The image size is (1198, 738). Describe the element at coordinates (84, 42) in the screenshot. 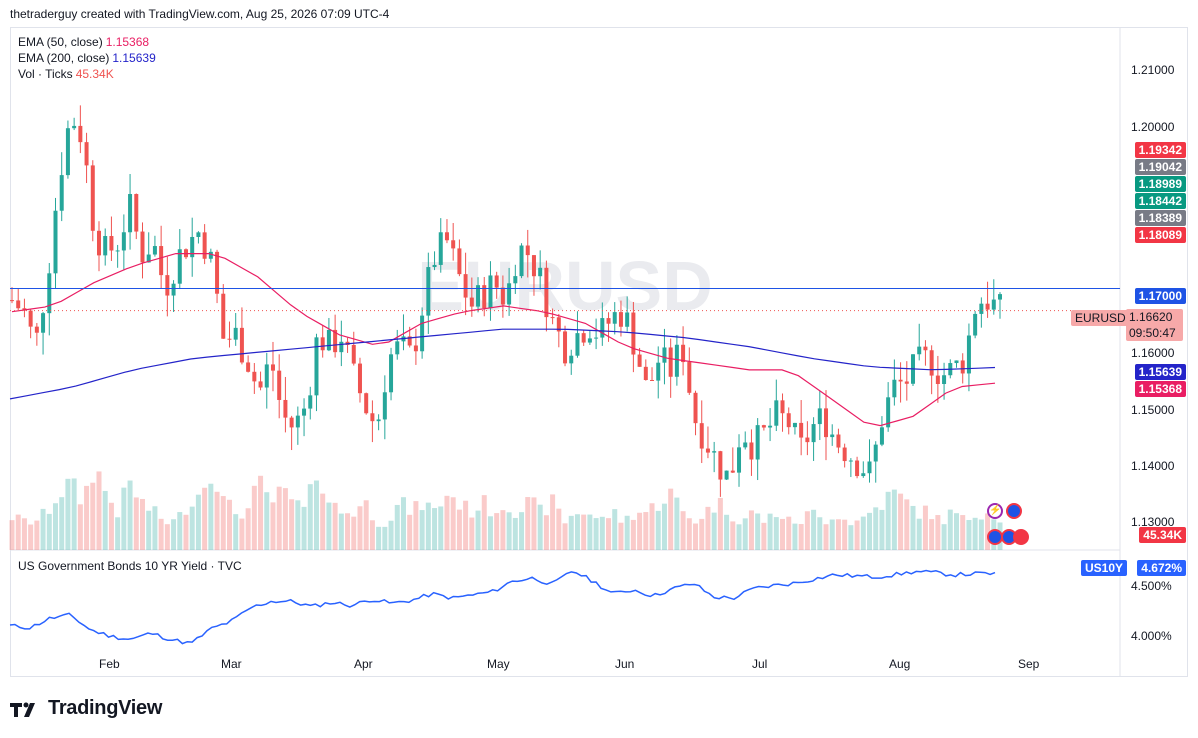

I see `legend-ema50: EMA (50, close) 1.15368` at that location.